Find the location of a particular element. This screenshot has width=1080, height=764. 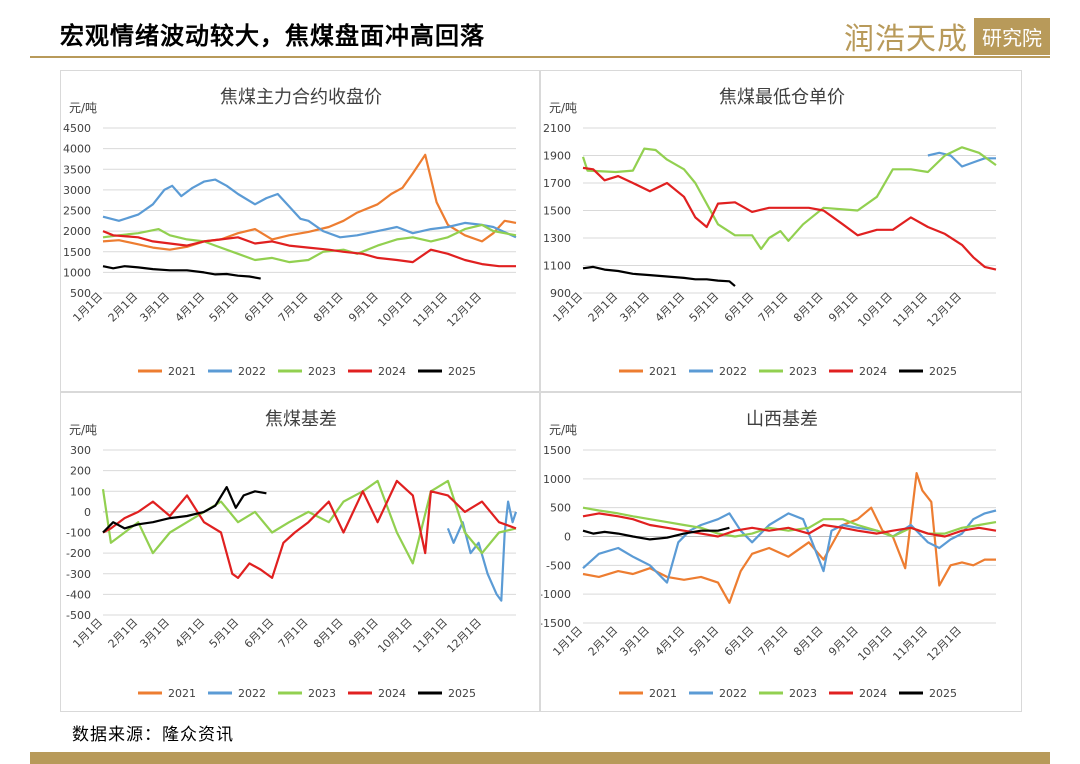

chart3-y-tick-label: 1000 is located at coordinates (557, 479).